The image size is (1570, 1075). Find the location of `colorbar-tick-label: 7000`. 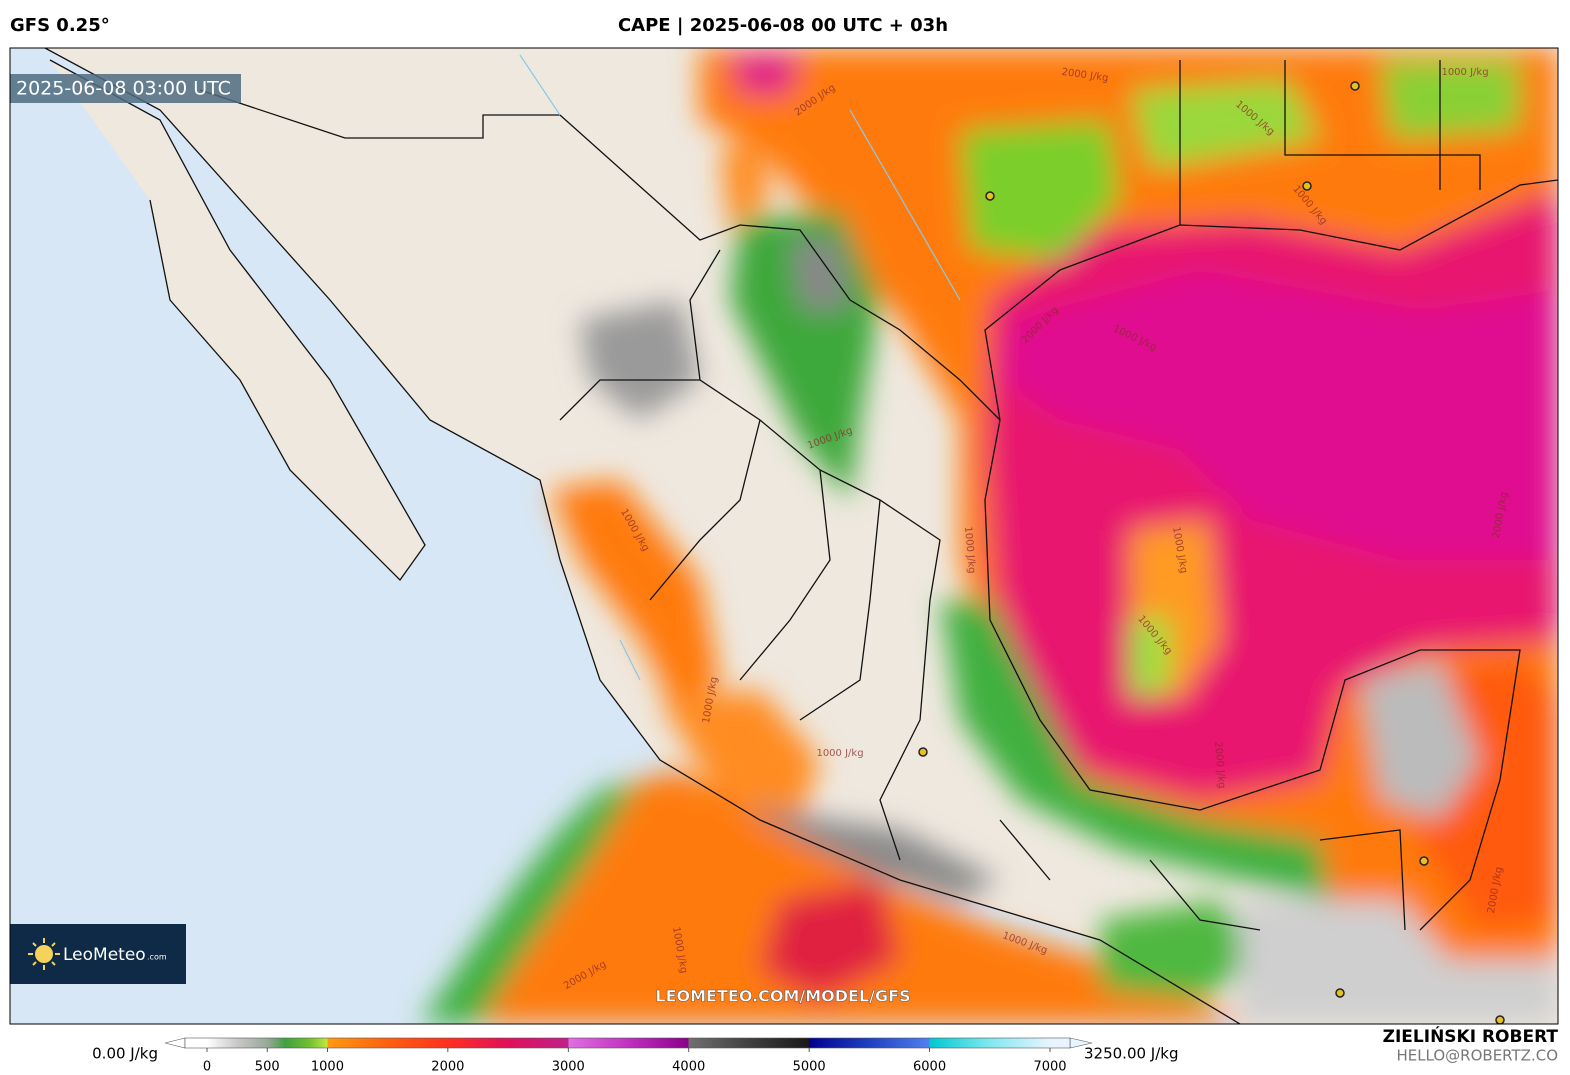

colorbar-tick-label: 7000 is located at coordinates (1049, 1067).